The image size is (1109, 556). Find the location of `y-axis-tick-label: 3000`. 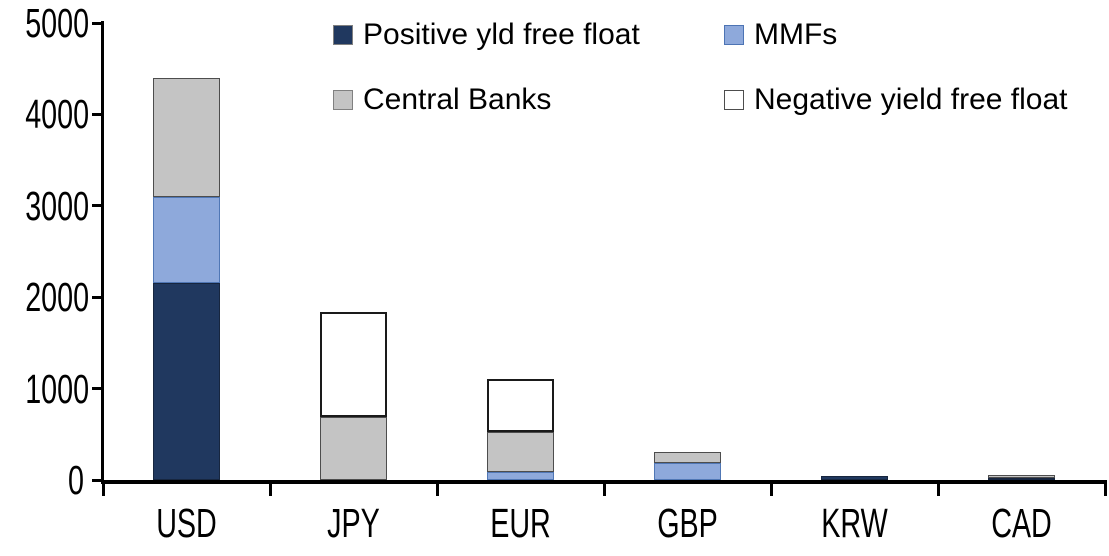

y-axis-tick-label: 3000 is located at coordinates (57, 205).